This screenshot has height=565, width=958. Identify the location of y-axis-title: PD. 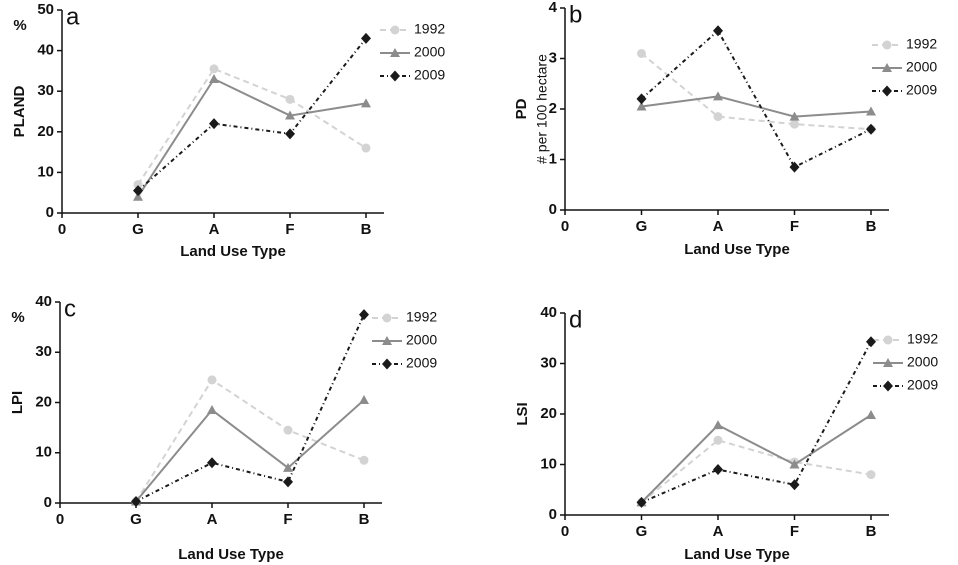
(521, 108).